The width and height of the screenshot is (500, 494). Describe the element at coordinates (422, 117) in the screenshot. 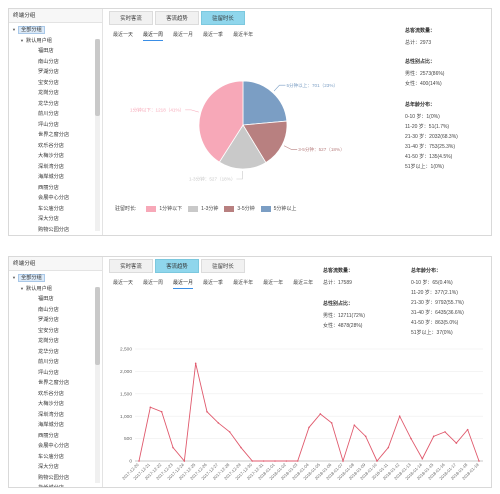

I see `age-row: 0-10 岁：1(0%)` at that location.